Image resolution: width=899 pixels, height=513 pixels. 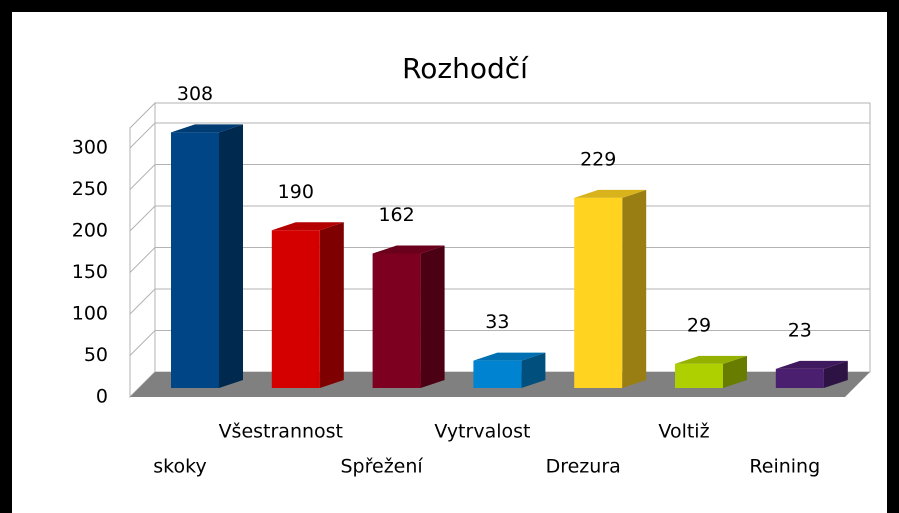 I want to click on x-tick-label: Vytrvalost, so click(x=482, y=432).